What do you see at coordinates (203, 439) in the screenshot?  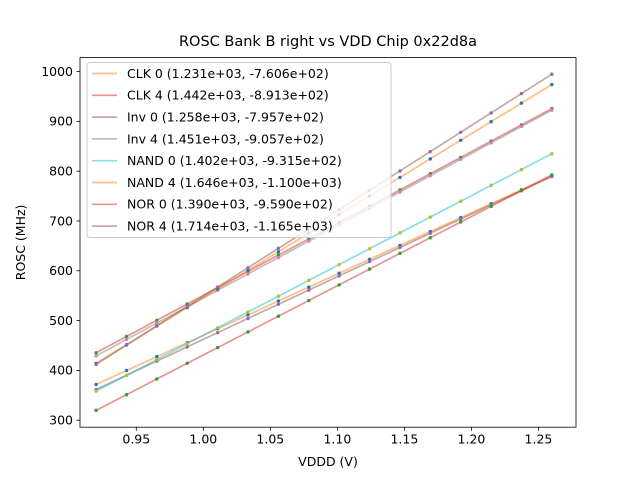 I see `x-tick-label: 1.00` at bounding box center [203, 439].